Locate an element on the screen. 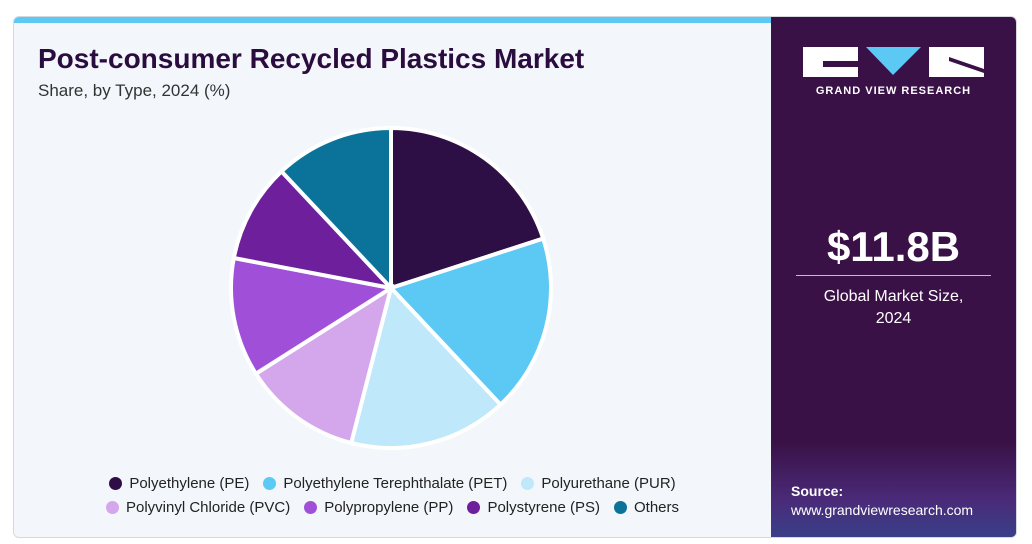  legend-item: Polyethylene Terephthalate (PET) is located at coordinates (385, 483).